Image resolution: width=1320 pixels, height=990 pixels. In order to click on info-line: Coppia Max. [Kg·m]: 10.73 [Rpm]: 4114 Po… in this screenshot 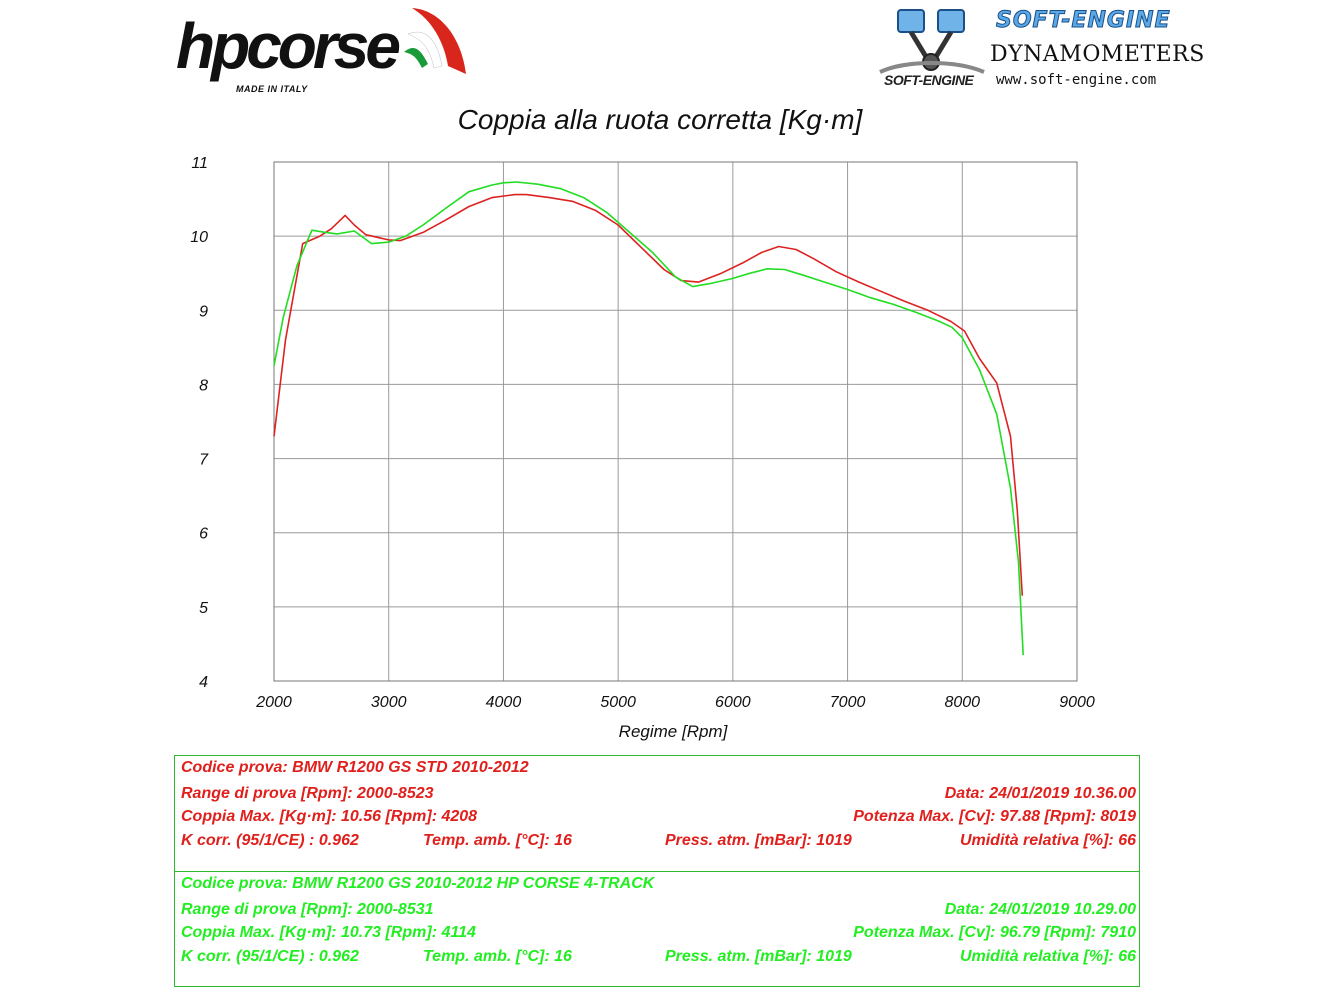, I will do `click(657, 933)`.